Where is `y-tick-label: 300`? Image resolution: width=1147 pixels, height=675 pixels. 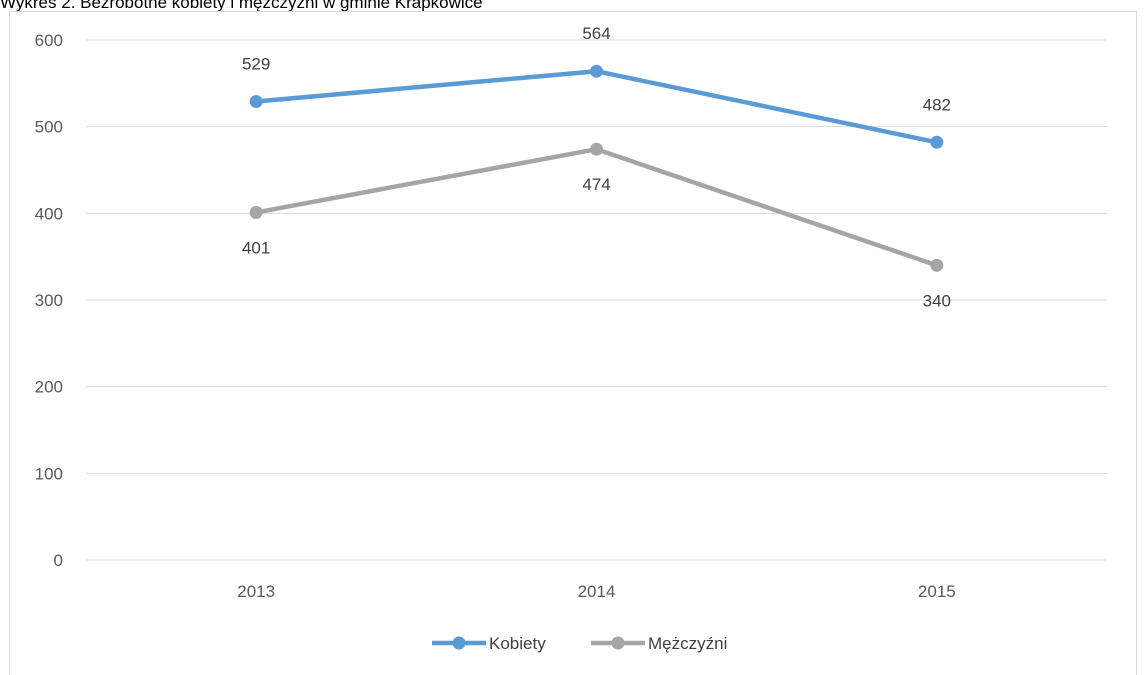 y-tick-label: 300 is located at coordinates (49, 300).